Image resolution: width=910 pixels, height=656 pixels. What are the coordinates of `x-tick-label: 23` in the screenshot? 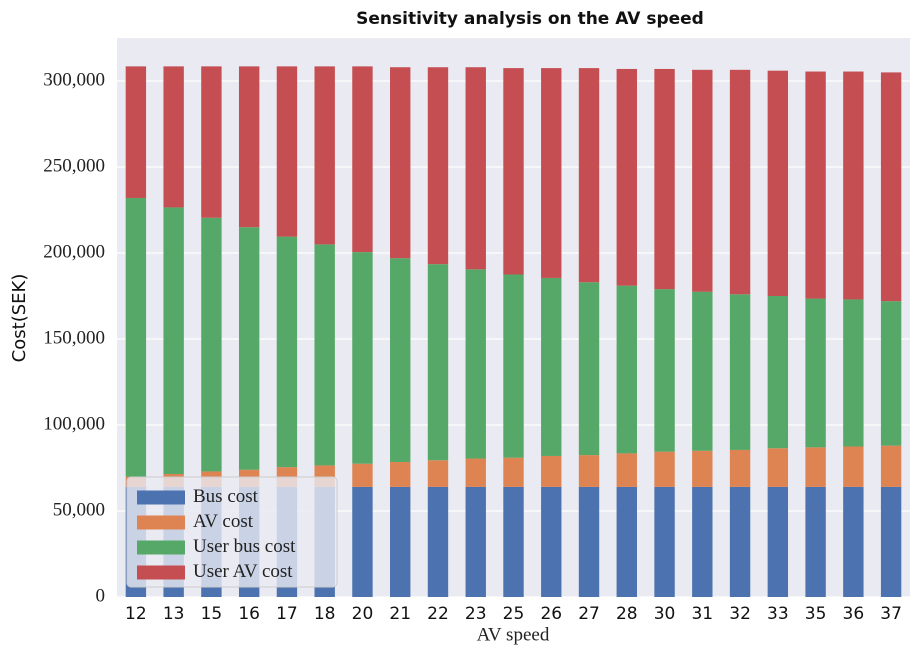 It's located at (476, 614).